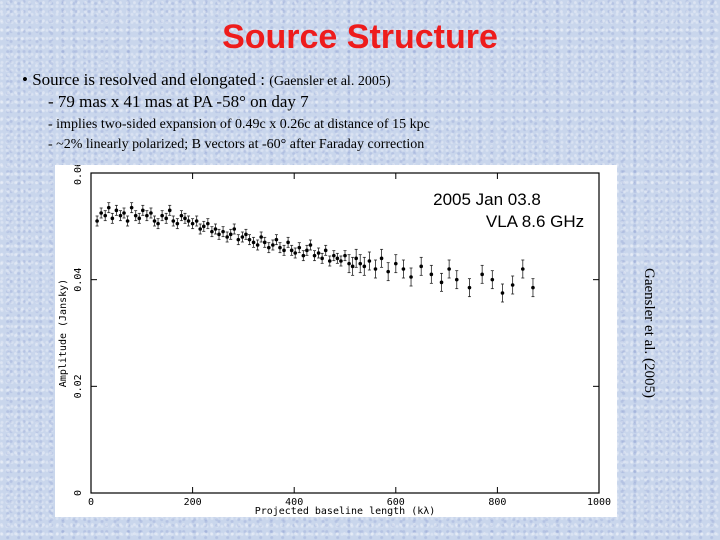  Describe the element at coordinates (535, 221) in the screenshot. I see `chart-subtitle: VLA 8.6 GHz` at that location.